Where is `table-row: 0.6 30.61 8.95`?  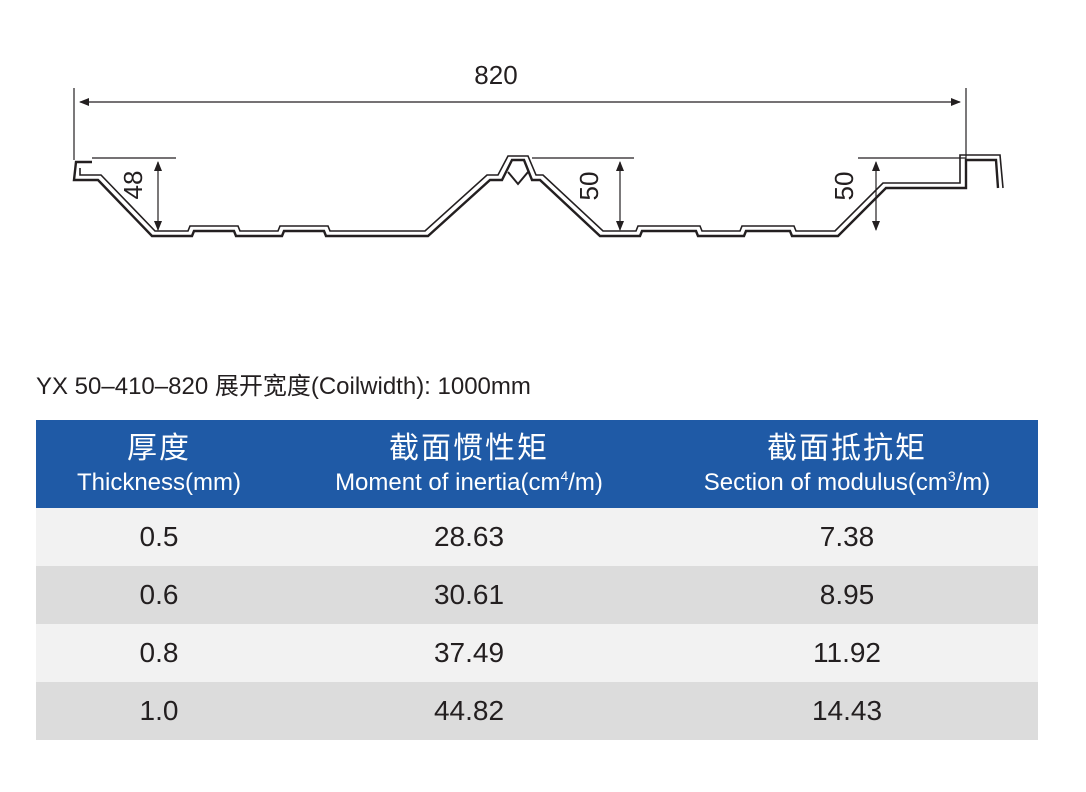 table-row: 0.6 30.61 8.95 is located at coordinates (537, 595).